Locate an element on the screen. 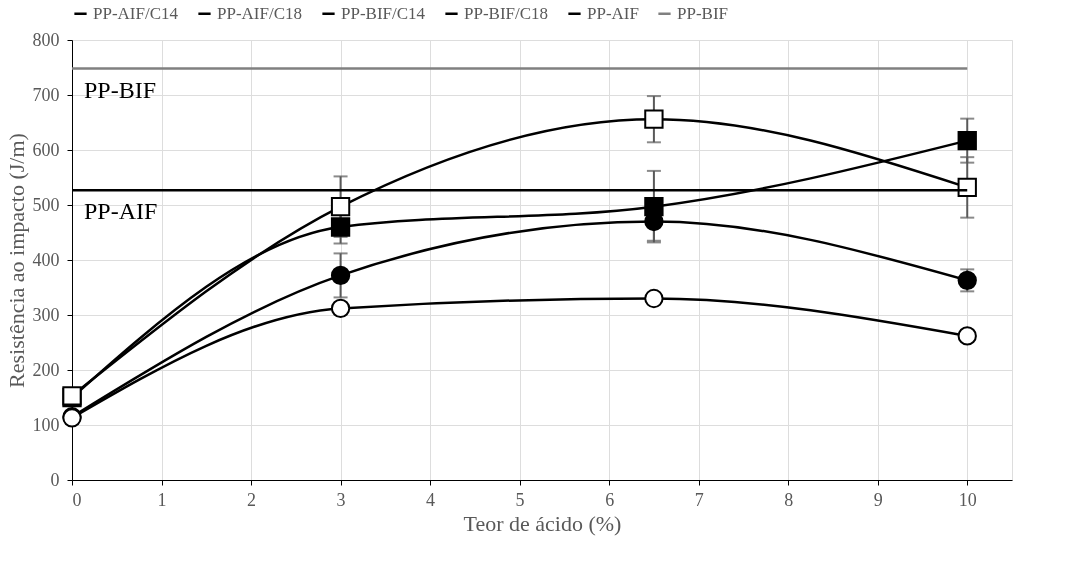 The height and width of the screenshot is (587, 1079). x-tick-label: 0 is located at coordinates (77, 499).